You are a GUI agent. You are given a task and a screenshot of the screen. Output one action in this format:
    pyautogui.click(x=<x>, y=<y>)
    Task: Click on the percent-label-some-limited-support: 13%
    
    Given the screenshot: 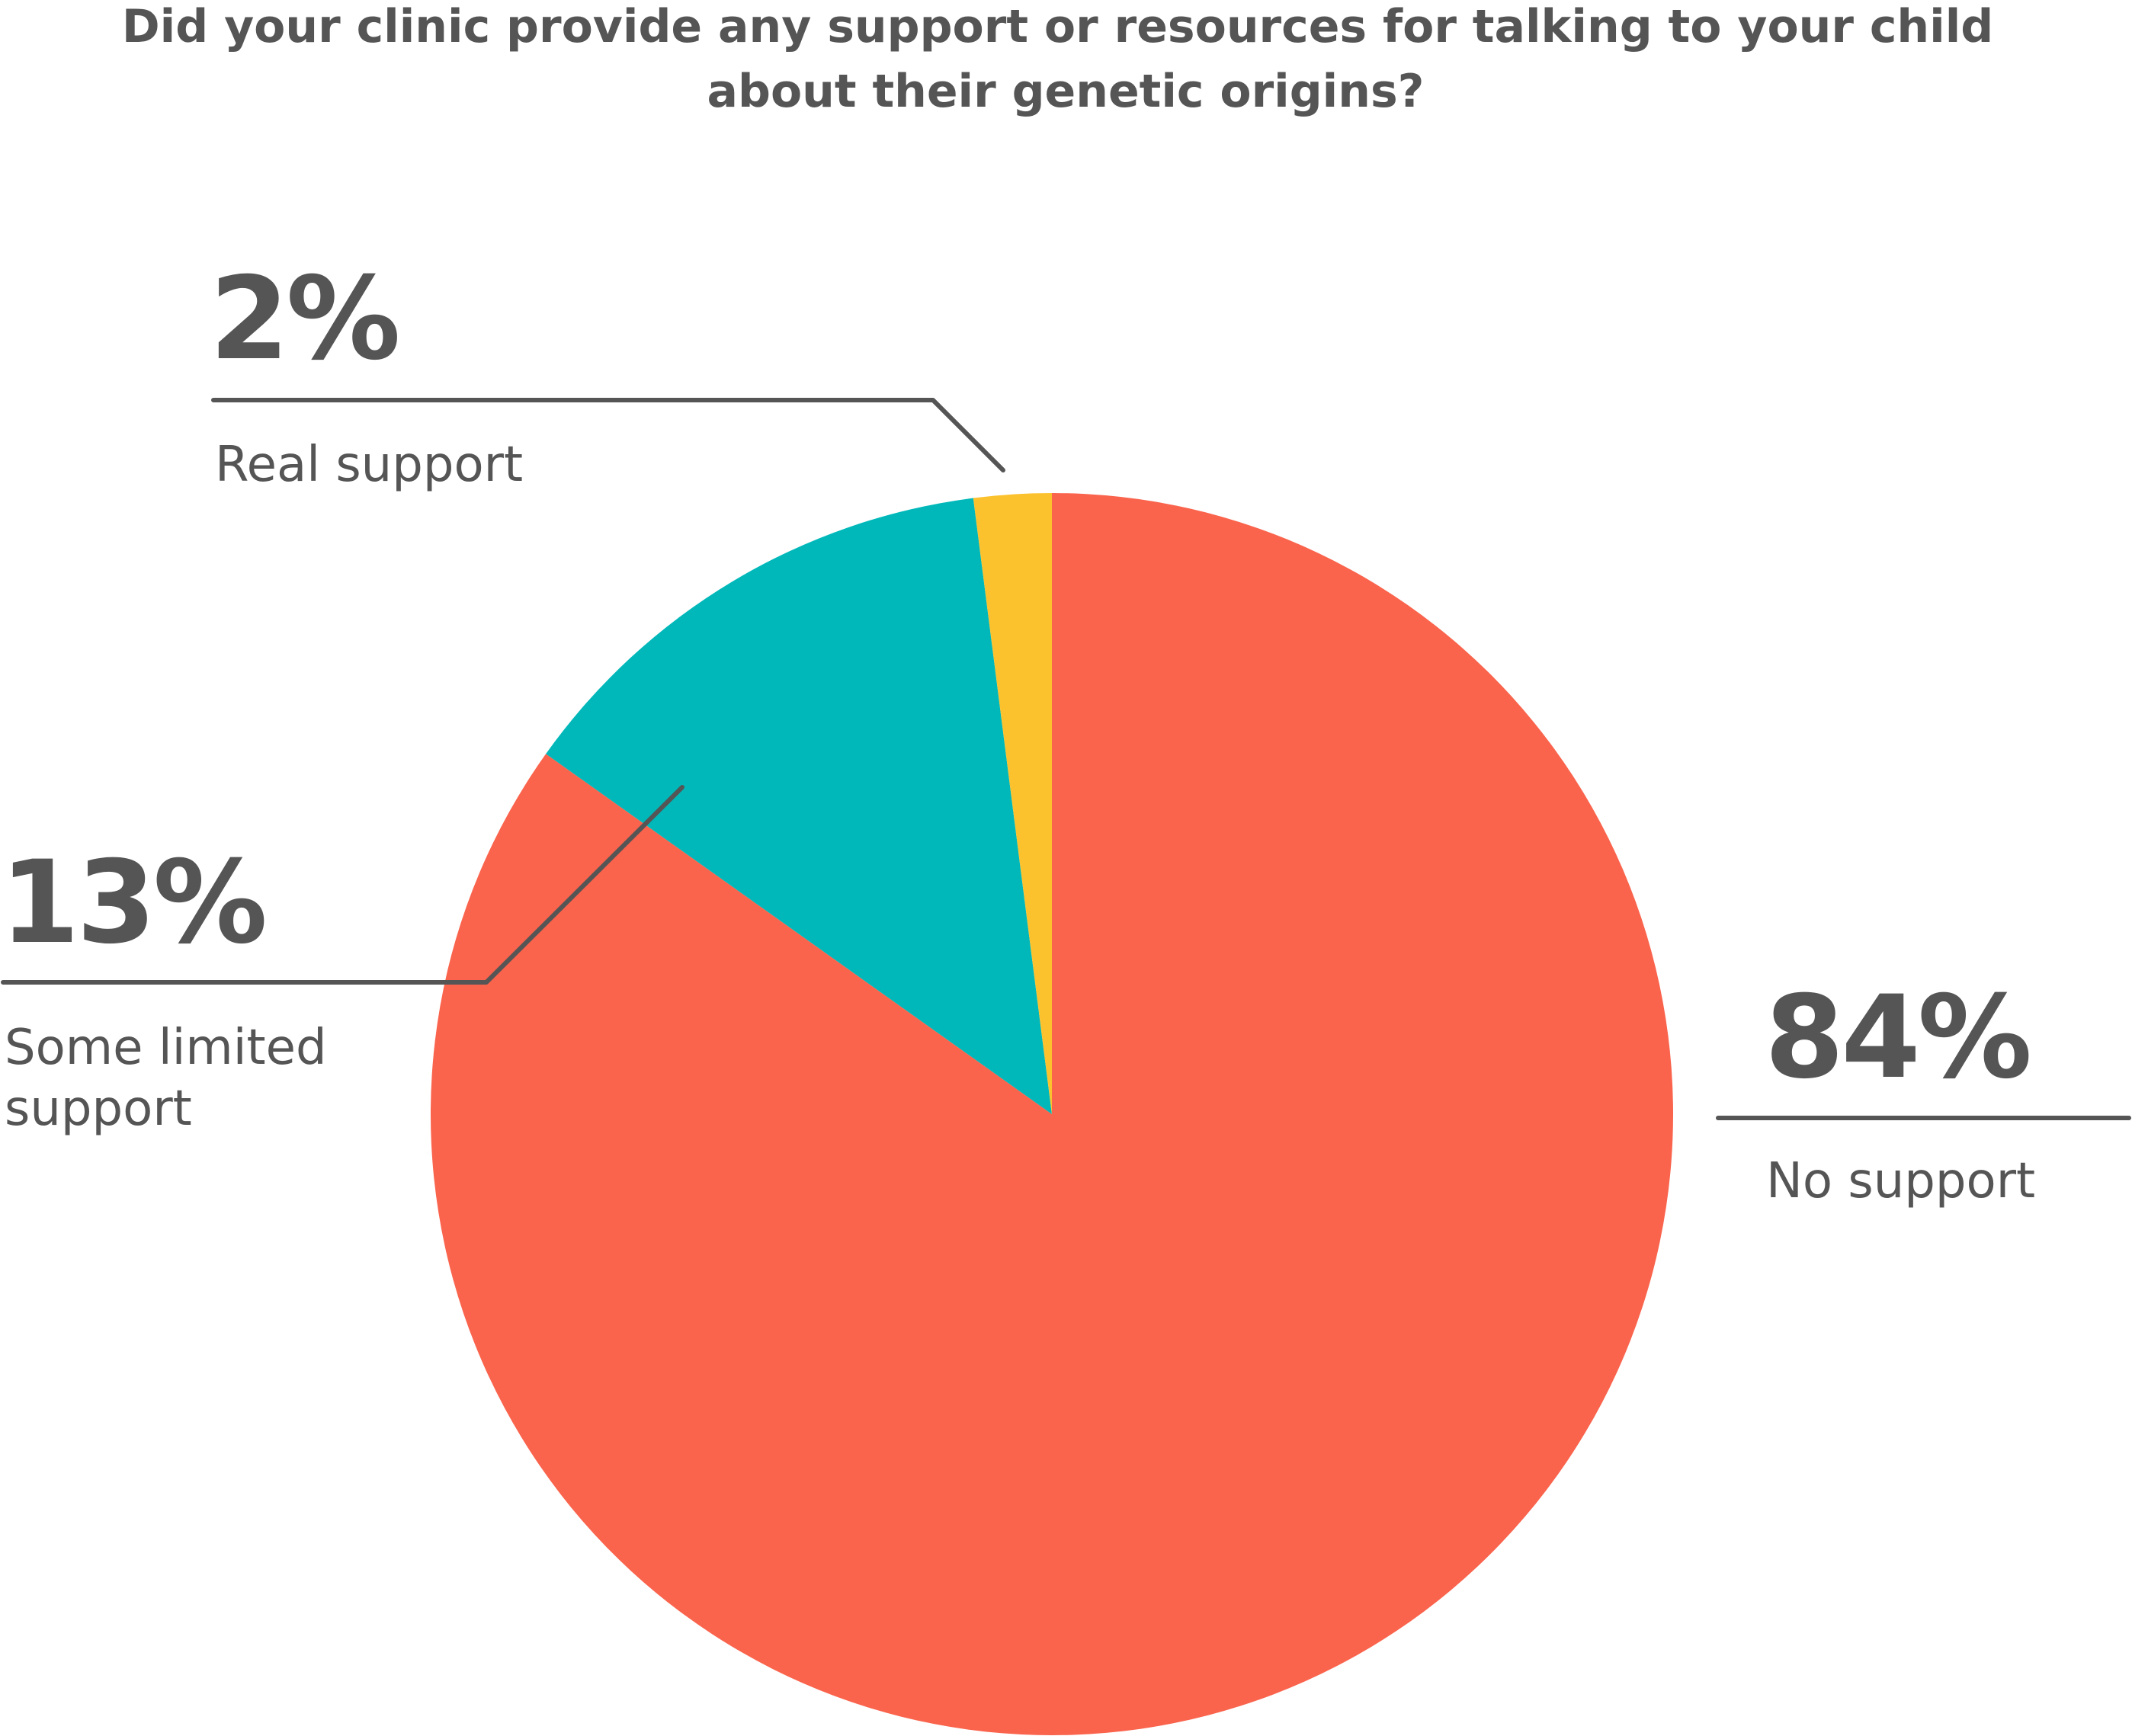 What is the action you would take?
    pyautogui.click(x=132, y=903)
    